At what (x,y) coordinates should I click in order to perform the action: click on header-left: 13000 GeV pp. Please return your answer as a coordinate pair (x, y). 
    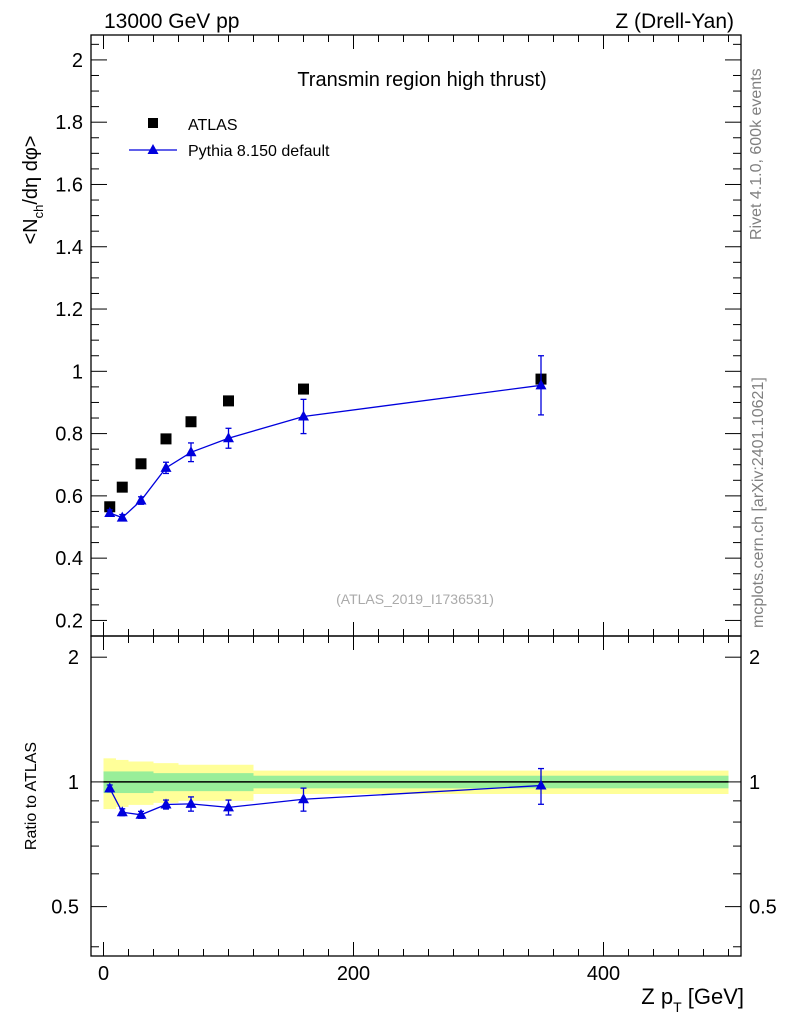
    Looking at the image, I should click on (171, 21).